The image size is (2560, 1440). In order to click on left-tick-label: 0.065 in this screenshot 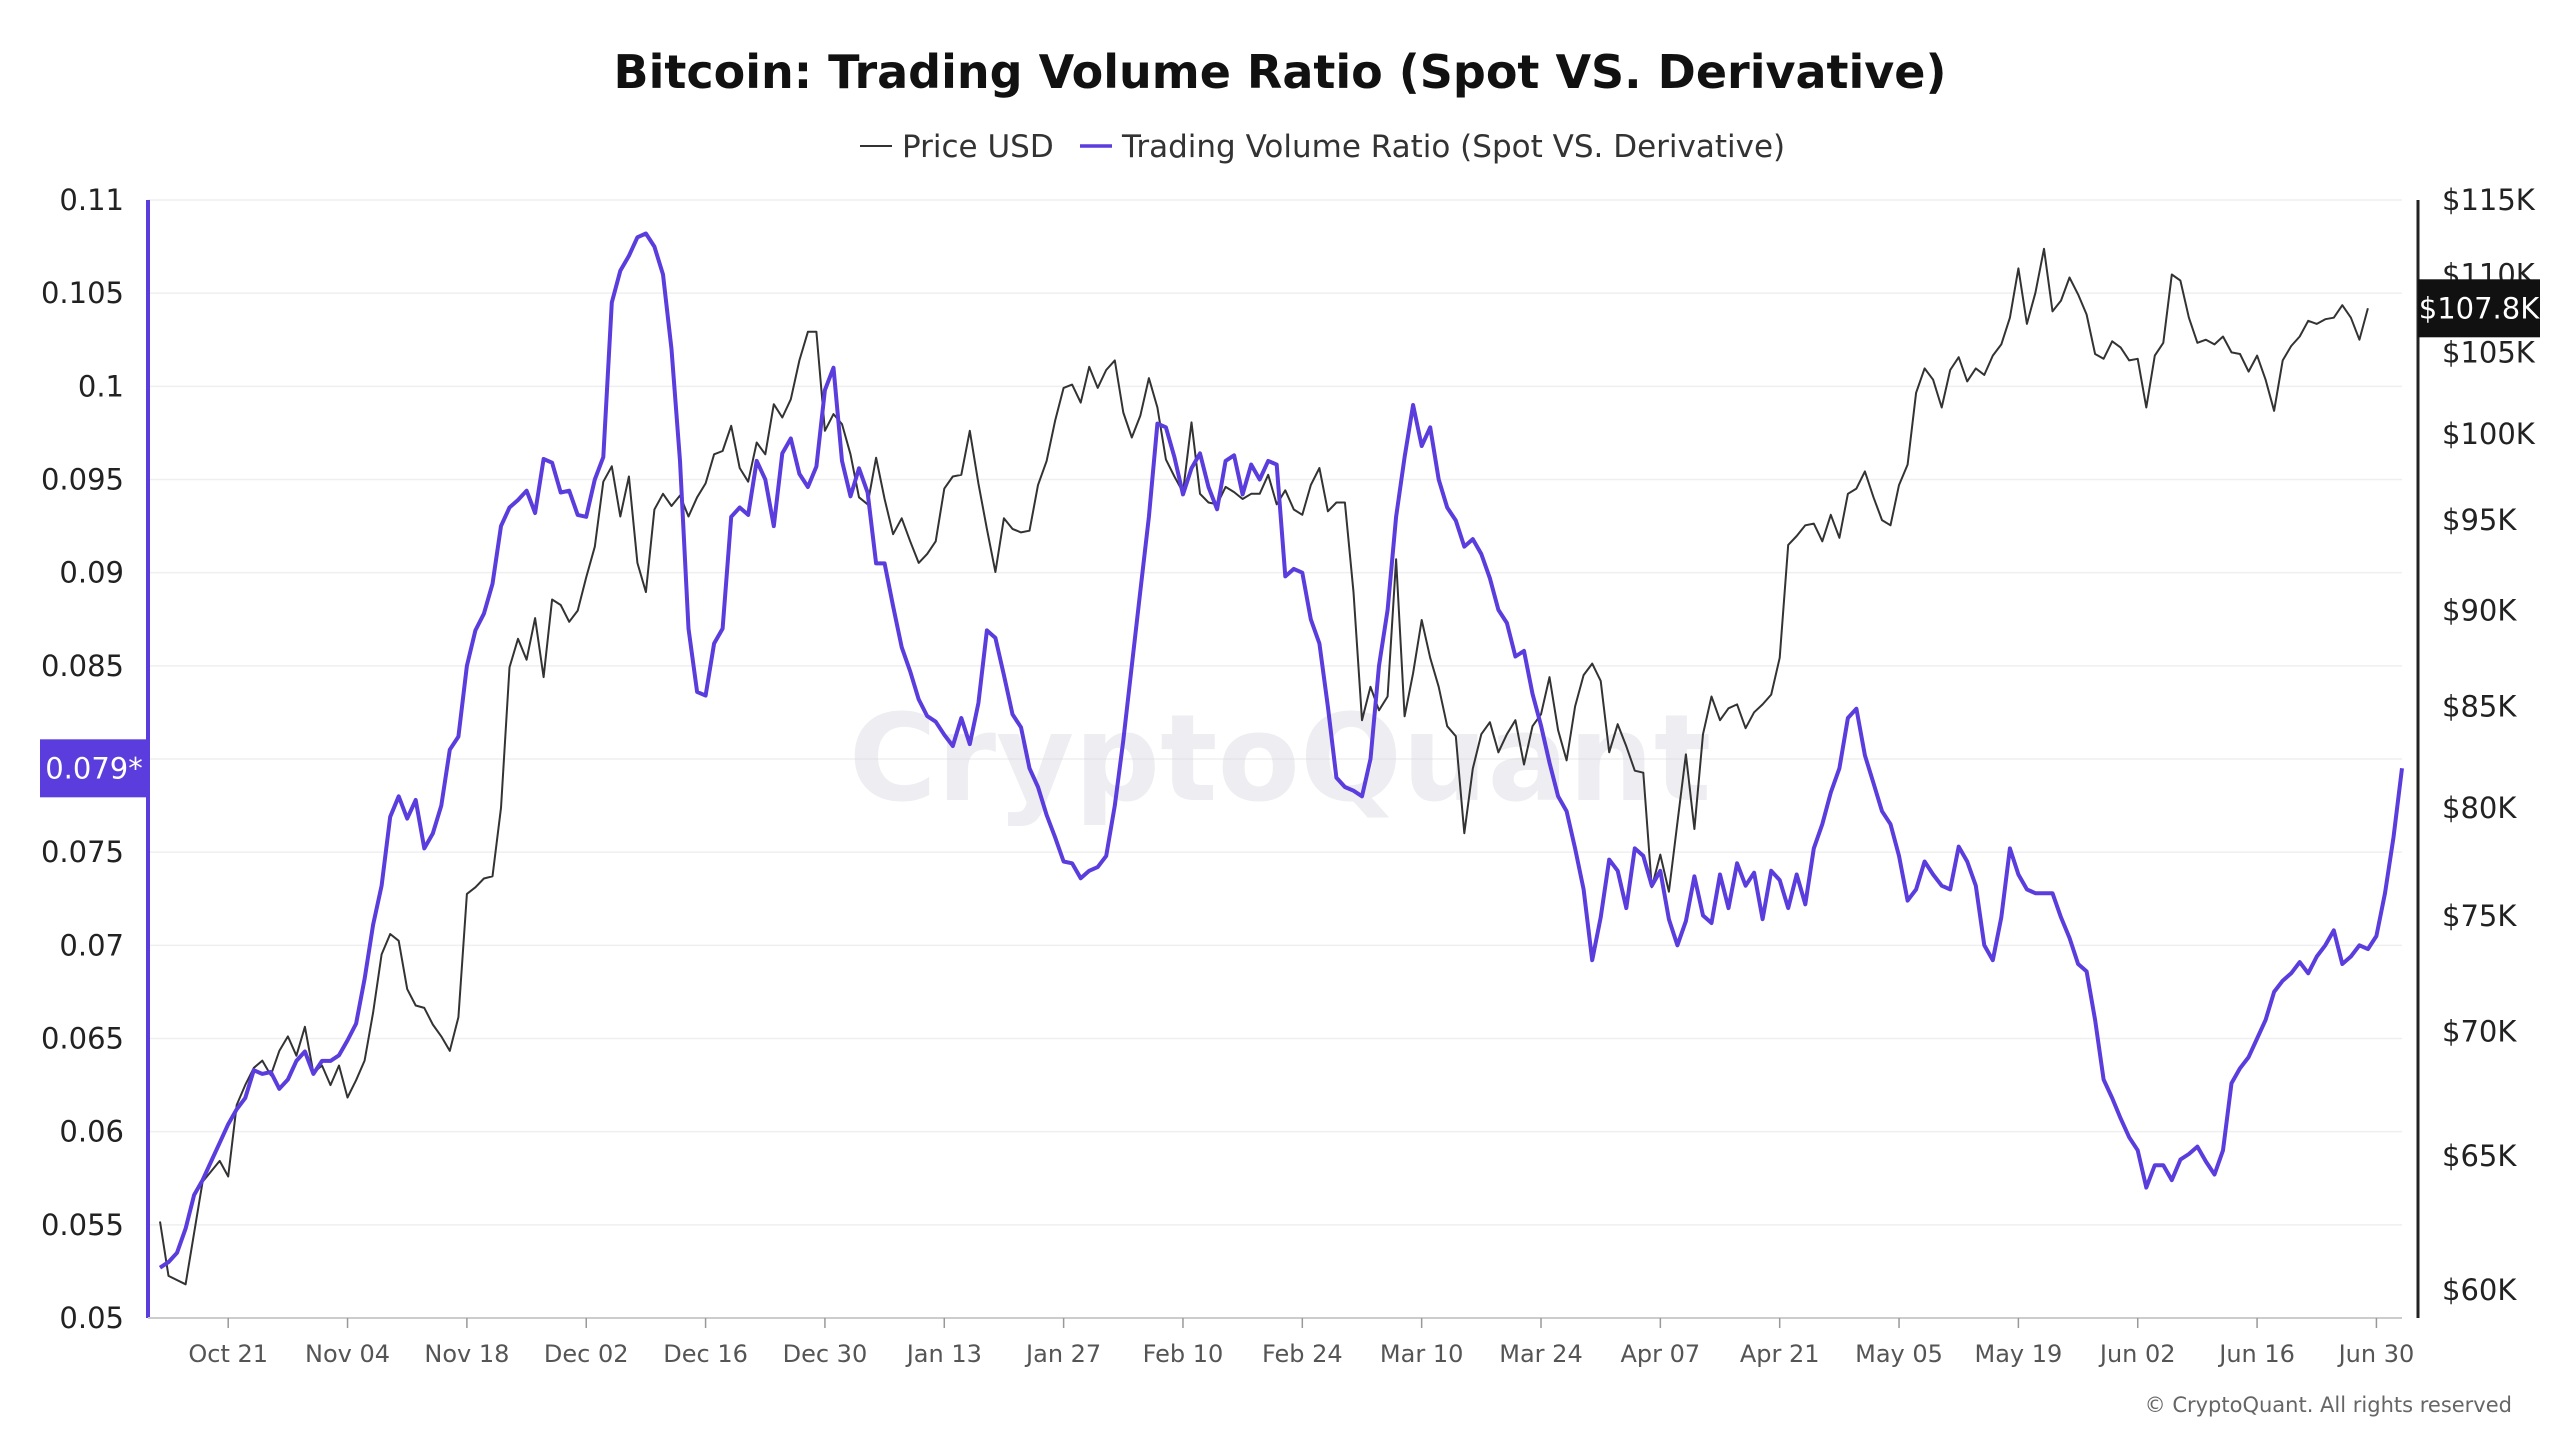, I will do `click(82, 1039)`.